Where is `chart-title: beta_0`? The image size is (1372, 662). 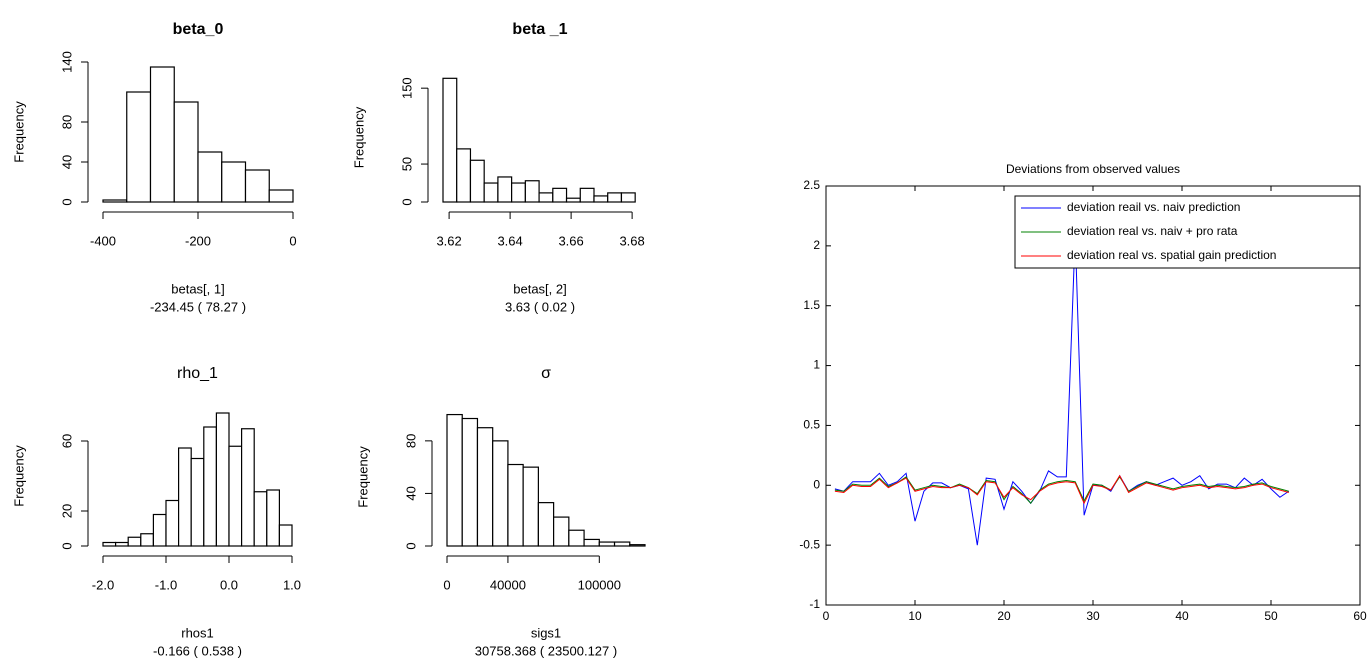
chart-title: beta_0 is located at coordinates (198, 29).